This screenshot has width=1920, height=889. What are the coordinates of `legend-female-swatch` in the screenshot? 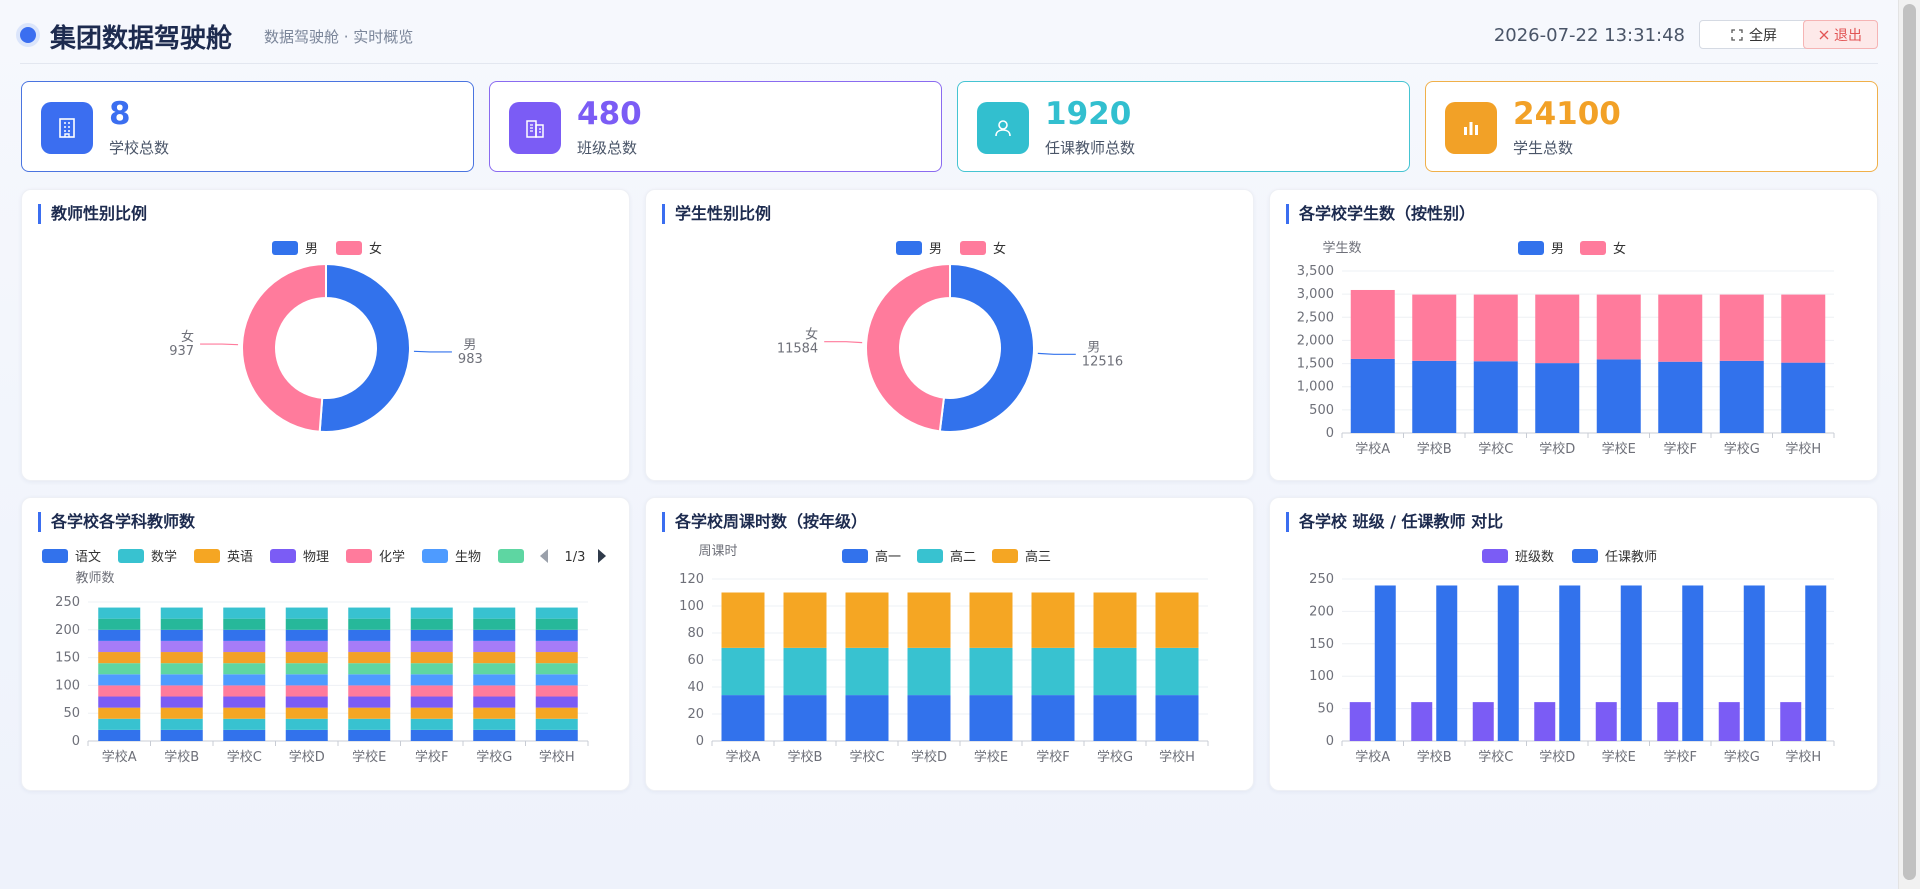 It's located at (973, 248).